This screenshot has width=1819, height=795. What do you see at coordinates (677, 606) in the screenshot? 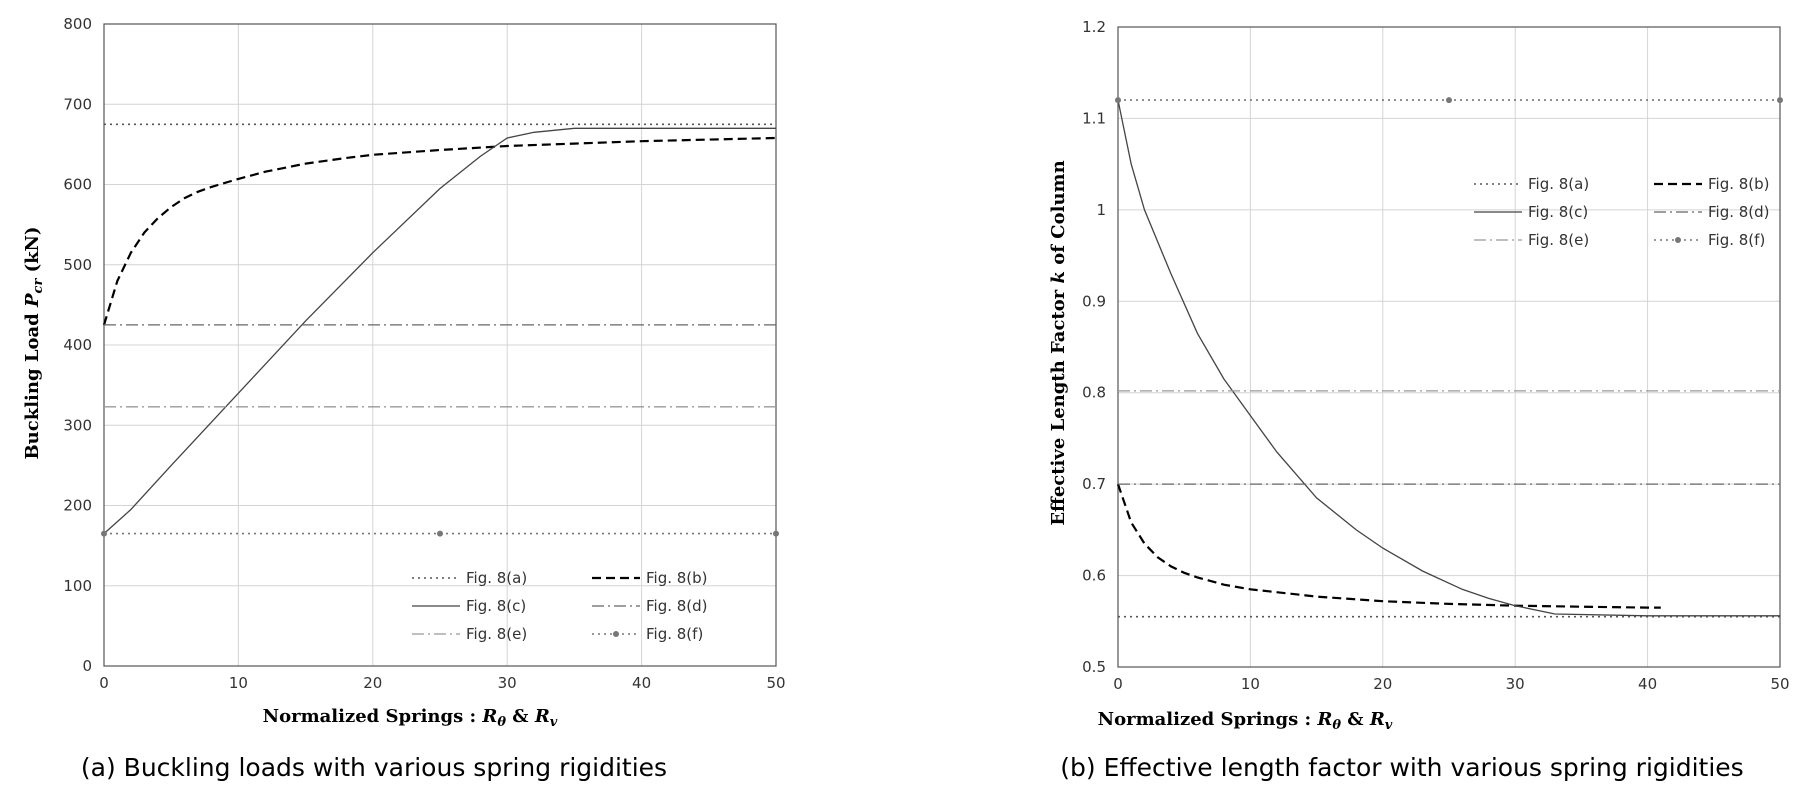
I see `legend-label-fig-8-d-a: Fig. 8(d)` at bounding box center [677, 606].